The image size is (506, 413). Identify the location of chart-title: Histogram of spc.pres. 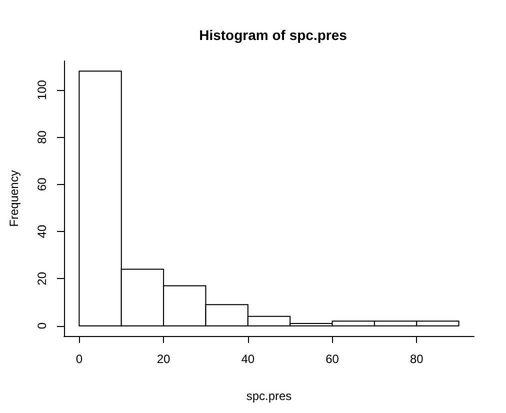
(273, 35).